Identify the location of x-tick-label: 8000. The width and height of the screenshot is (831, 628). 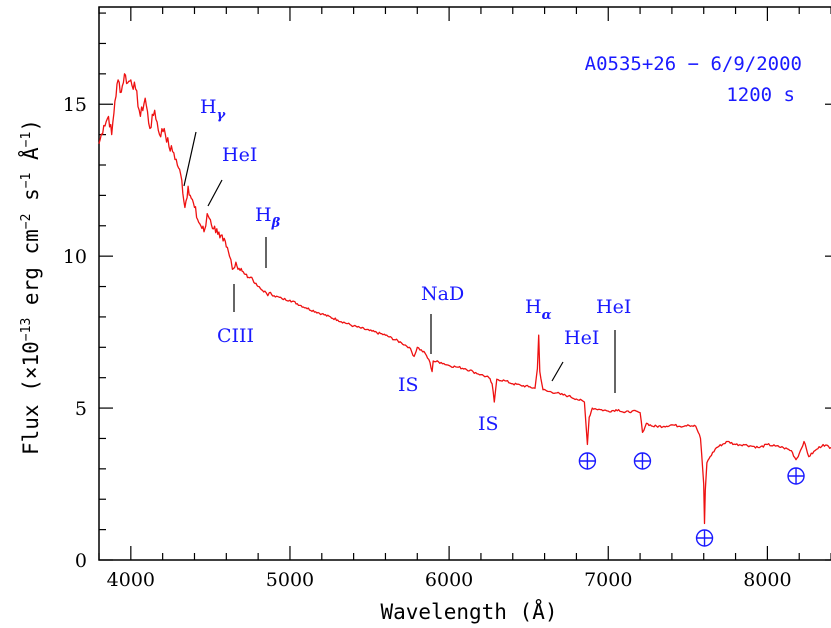
(767, 580).